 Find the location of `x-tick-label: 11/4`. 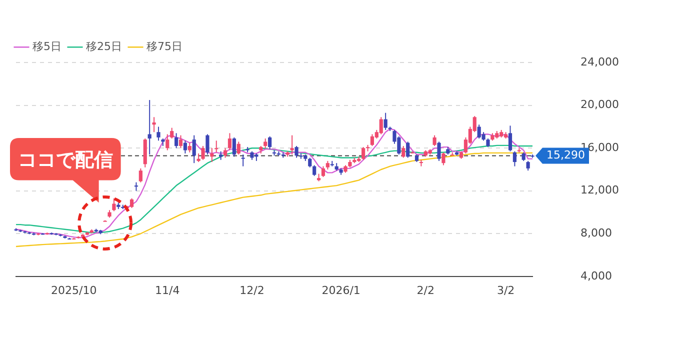

x-tick-label: 11/4 is located at coordinates (167, 290).